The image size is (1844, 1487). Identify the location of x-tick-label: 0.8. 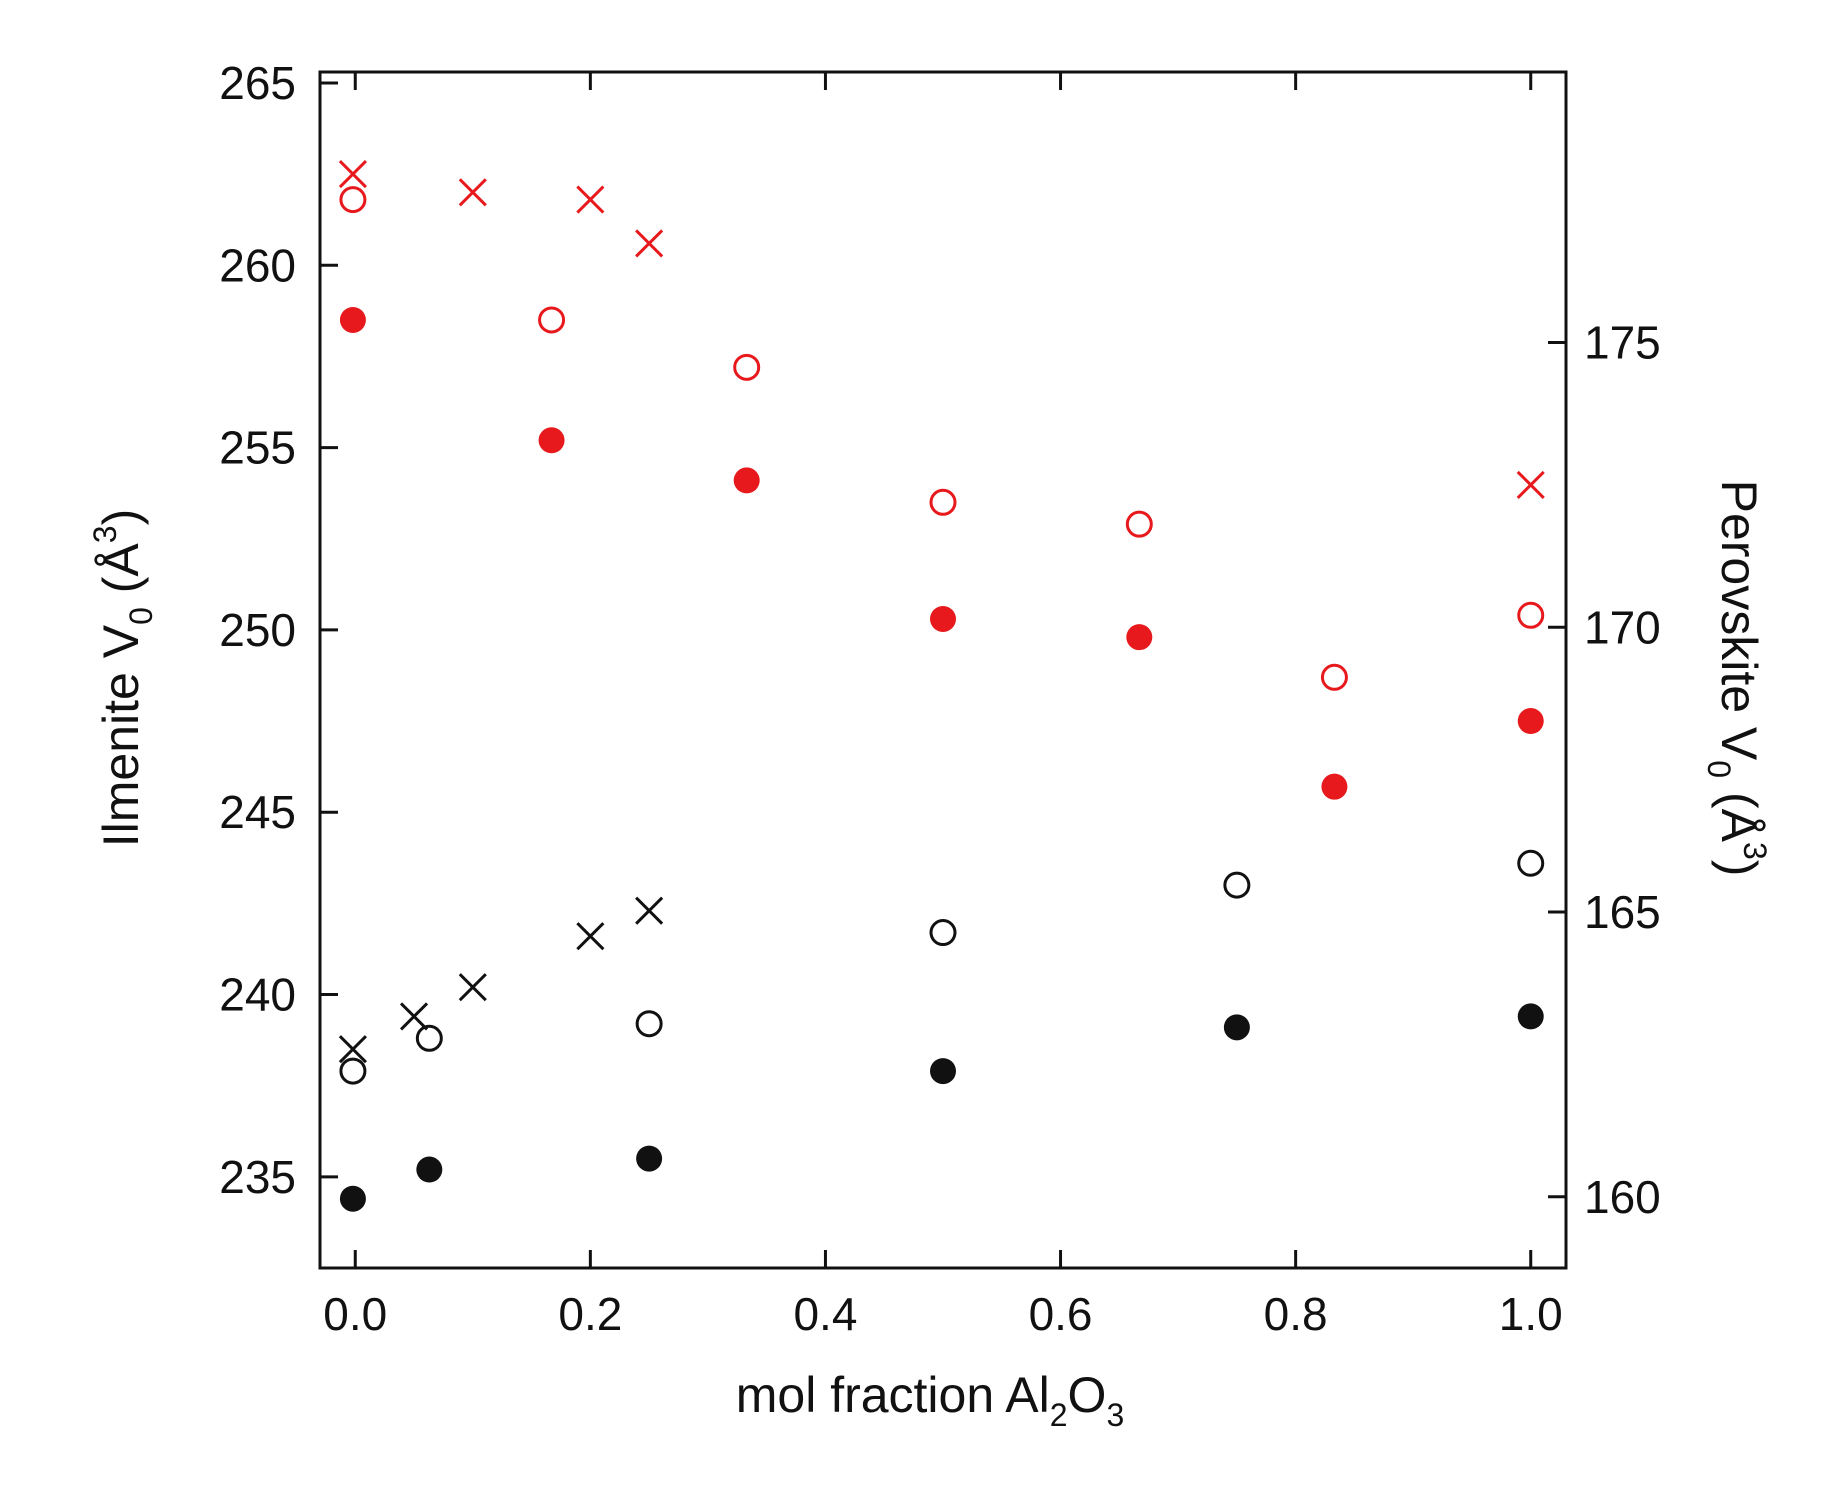
(1296, 1314).